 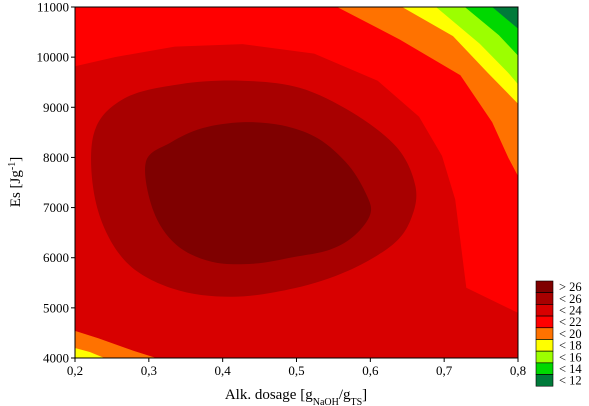 I want to click on legend-label: > 26, so click(x=570, y=287).